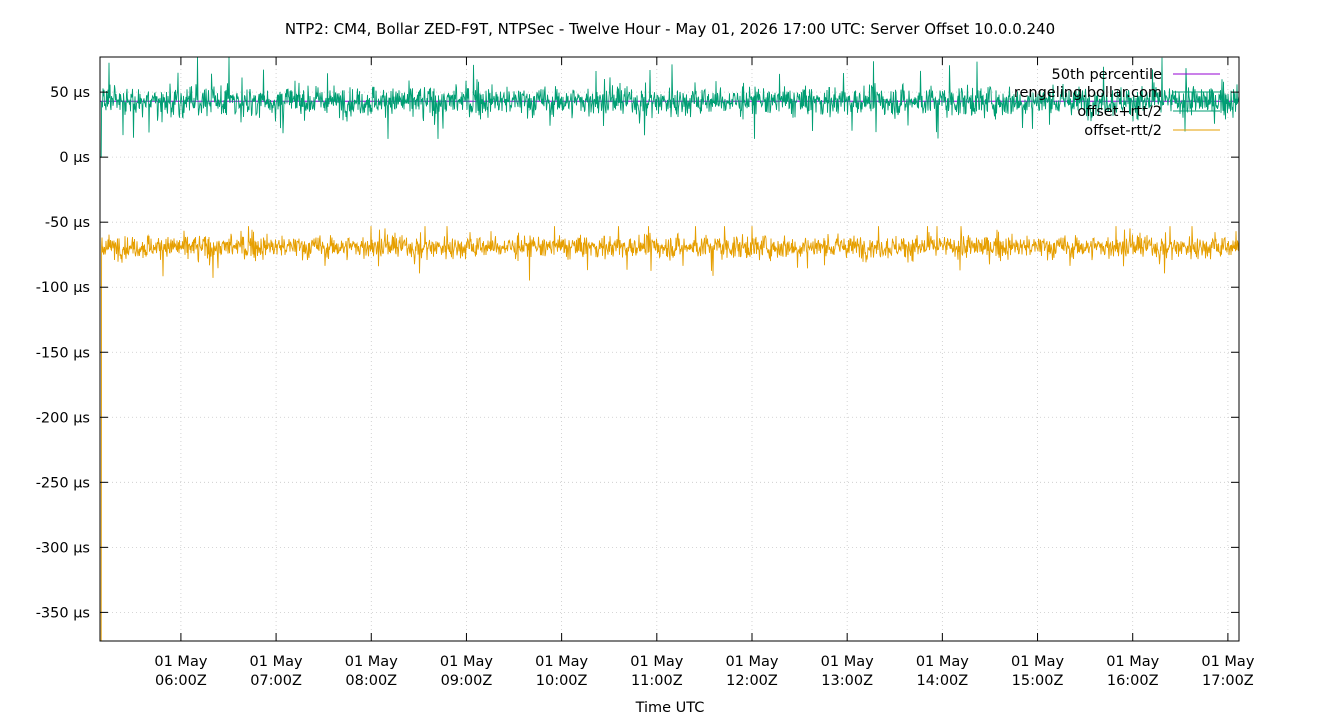 This screenshot has width=1340, height=724. What do you see at coordinates (1088, 93) in the screenshot?
I see `legend-label: rengeling.bollar.com` at bounding box center [1088, 93].